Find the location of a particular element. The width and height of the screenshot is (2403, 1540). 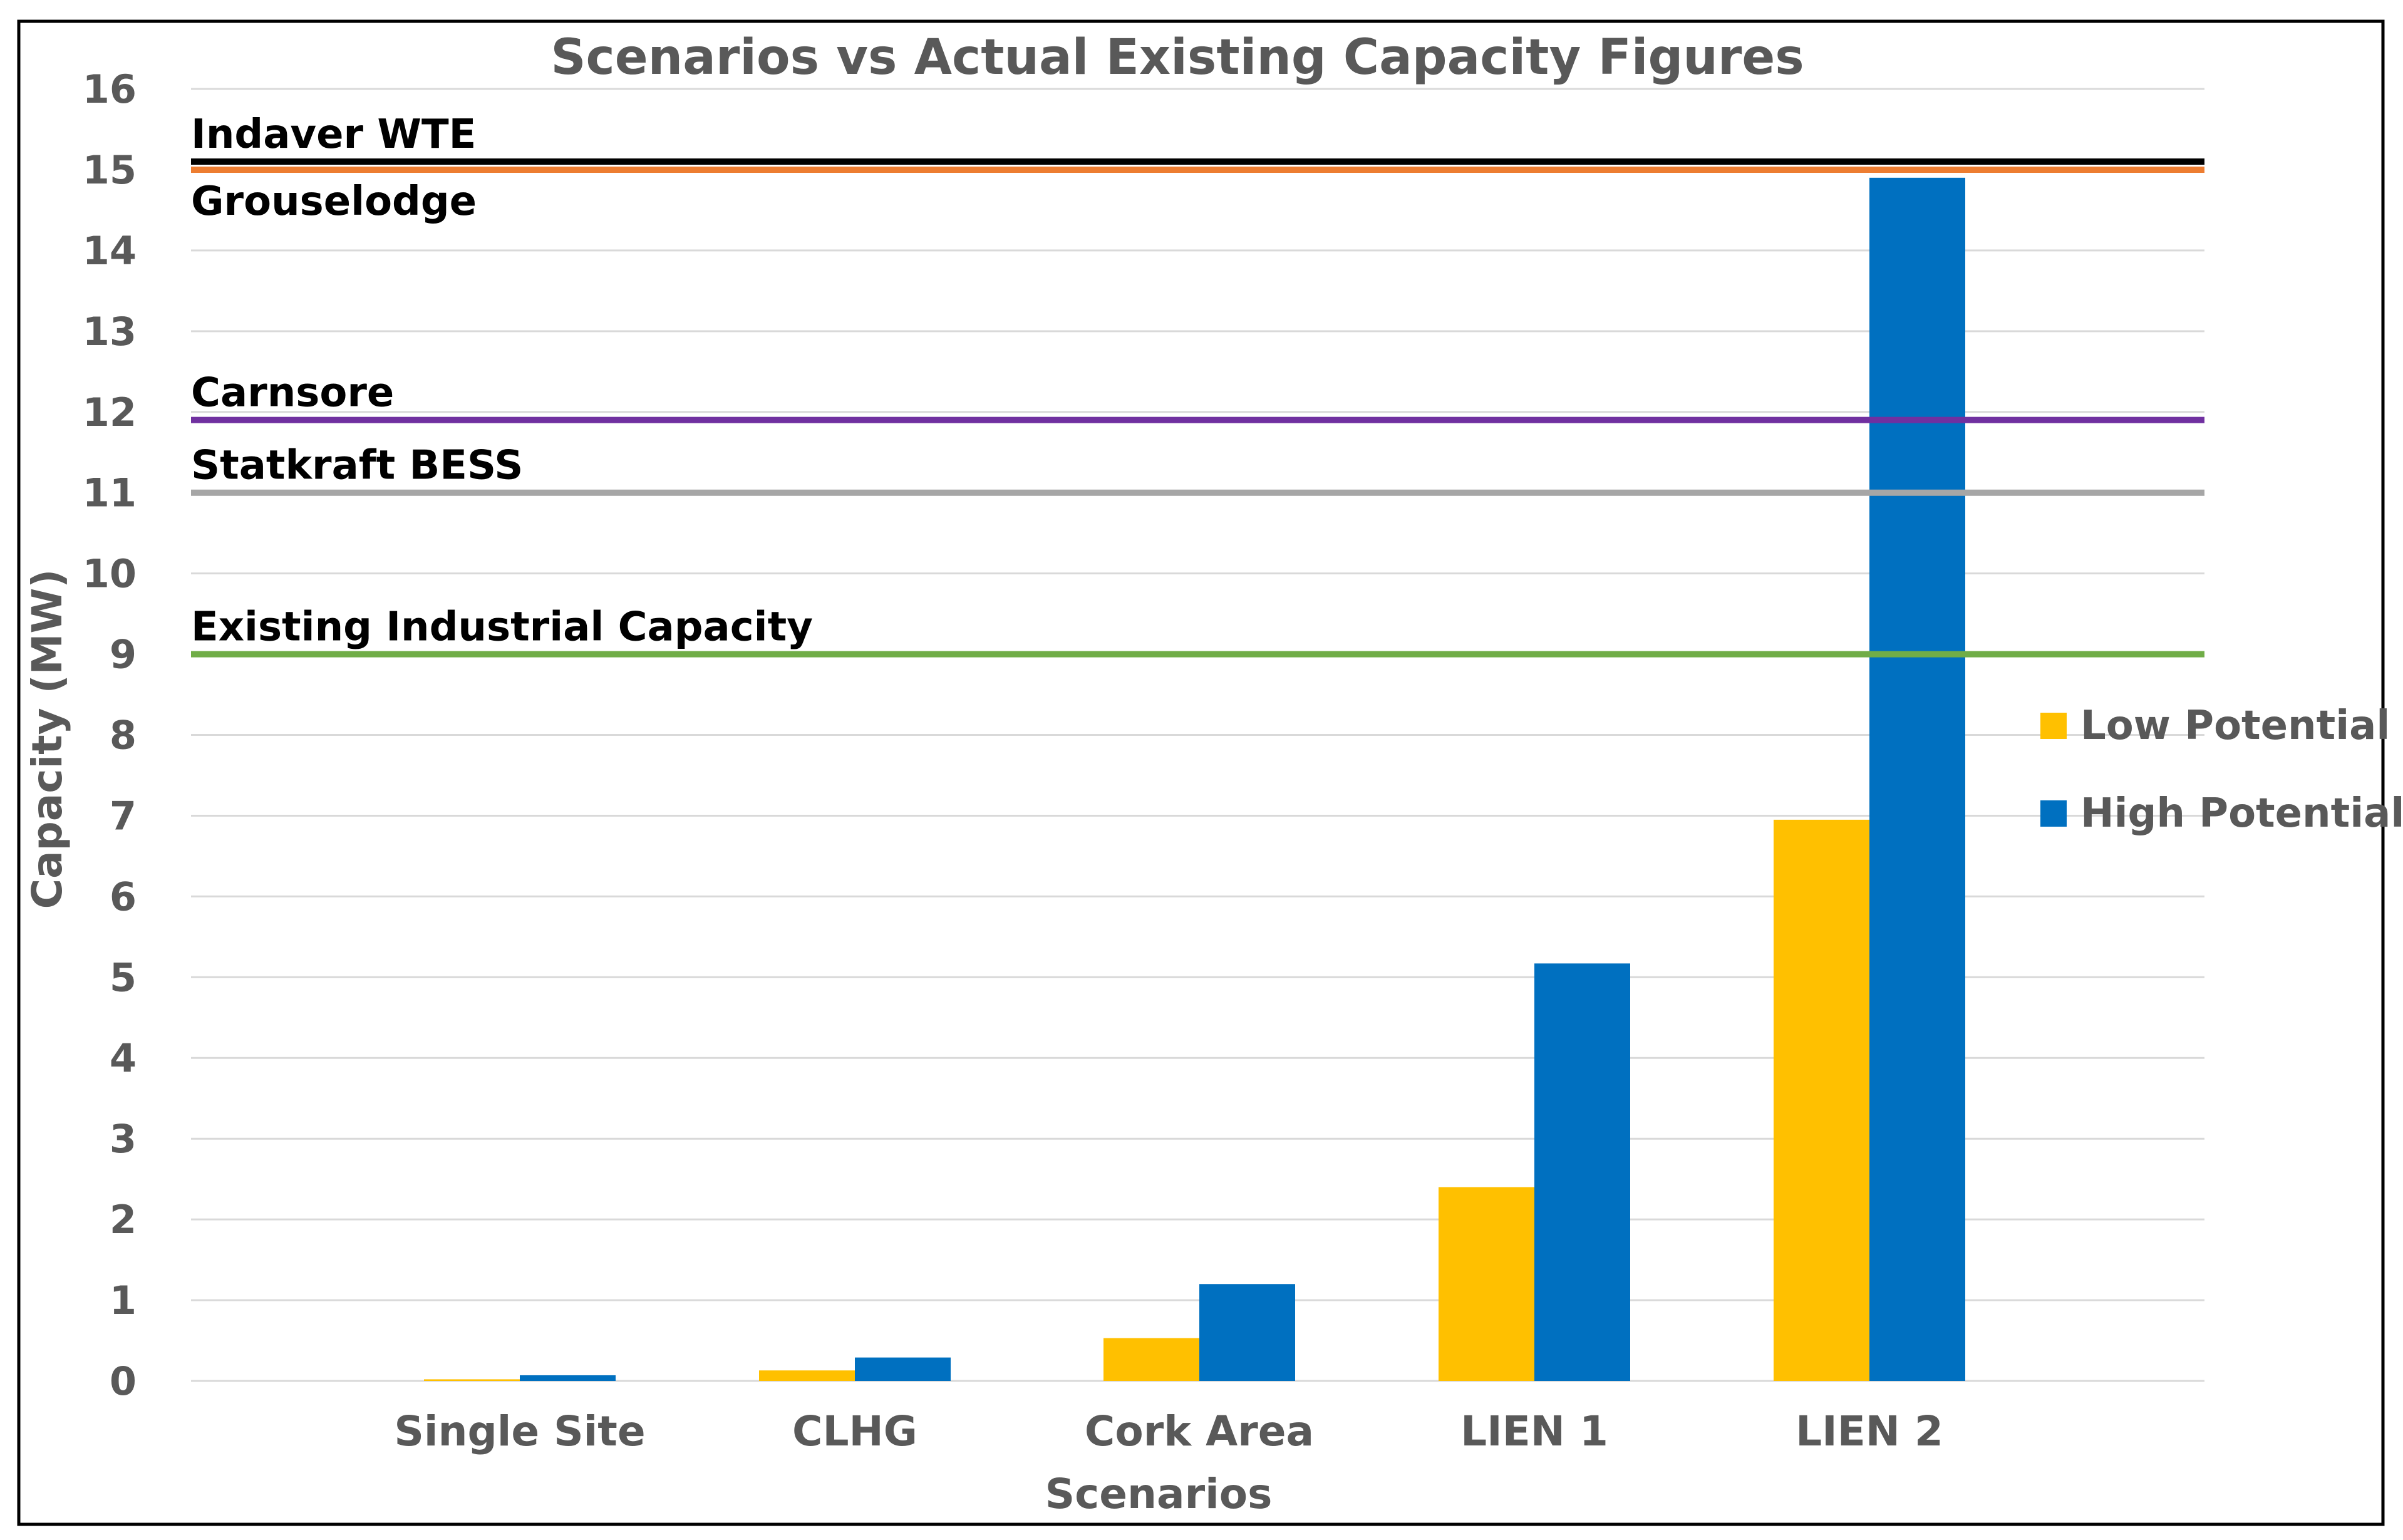

y-tick-label: 16 is located at coordinates (110, 89).